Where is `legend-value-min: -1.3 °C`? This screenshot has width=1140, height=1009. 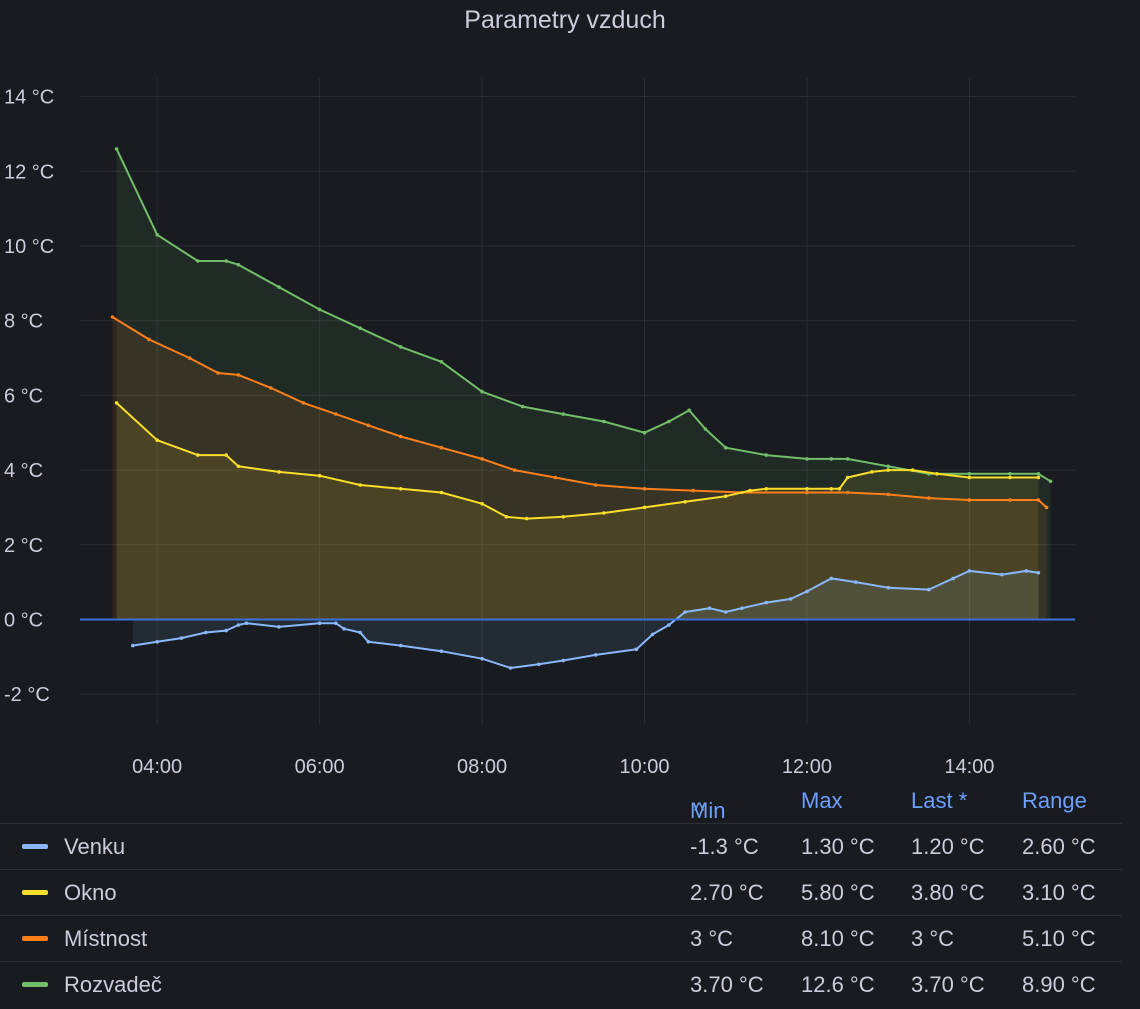
legend-value-min: -1.3 °C is located at coordinates (724, 846).